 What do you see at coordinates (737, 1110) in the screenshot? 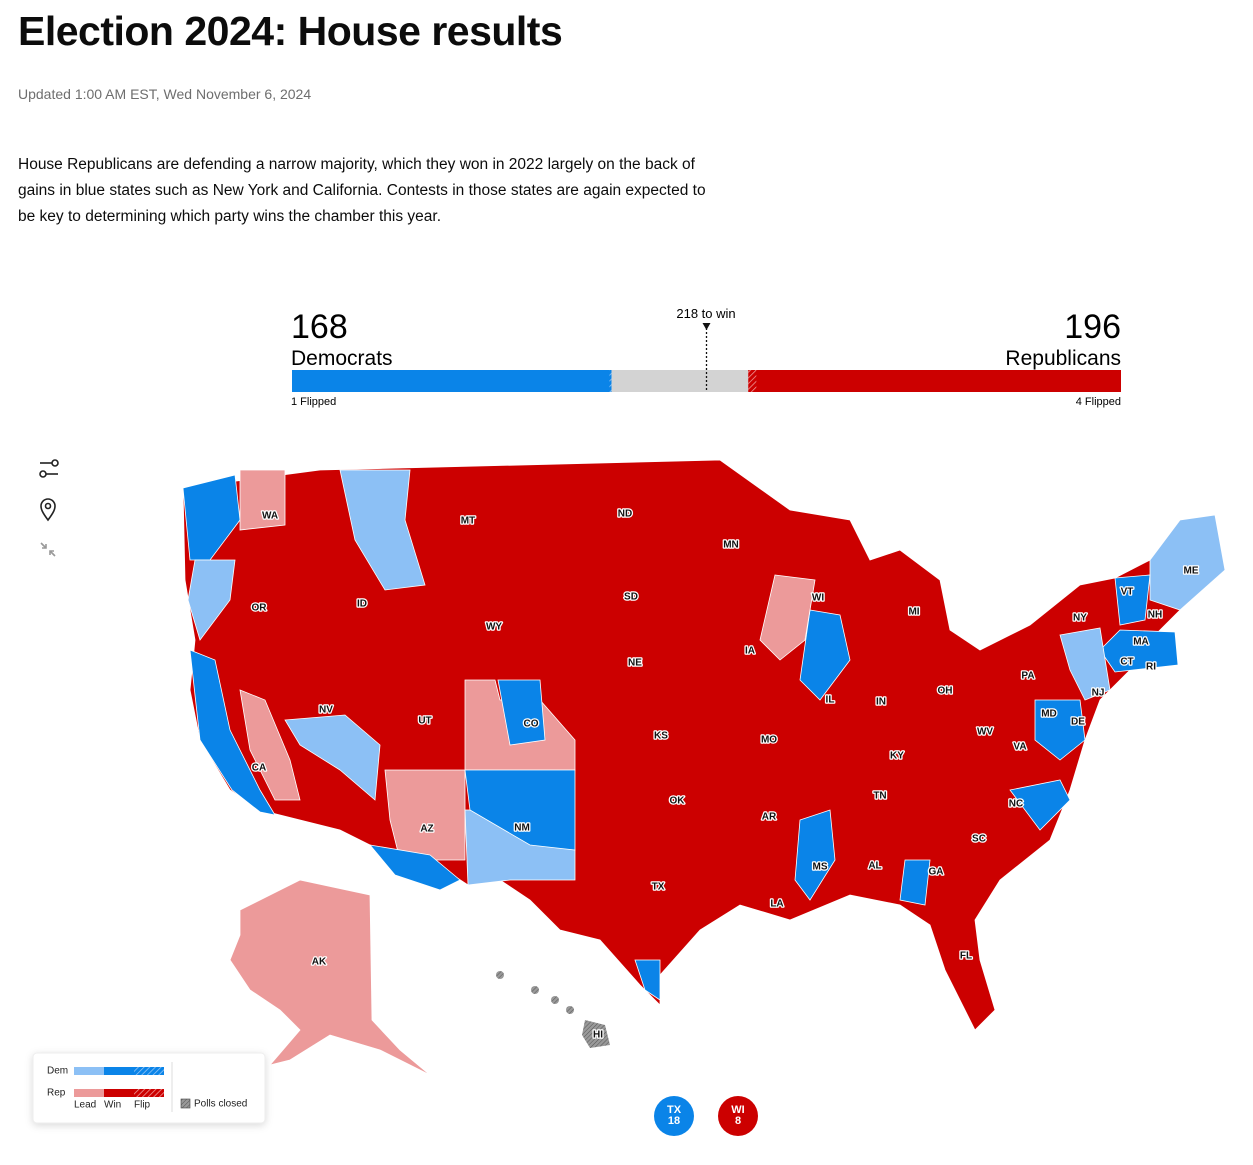
I see `race-state: WI` at bounding box center [737, 1110].